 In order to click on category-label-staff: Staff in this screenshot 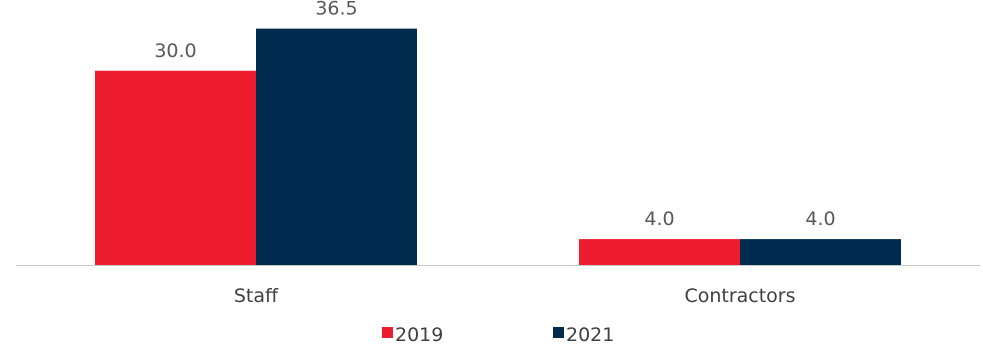, I will do `click(256, 296)`.